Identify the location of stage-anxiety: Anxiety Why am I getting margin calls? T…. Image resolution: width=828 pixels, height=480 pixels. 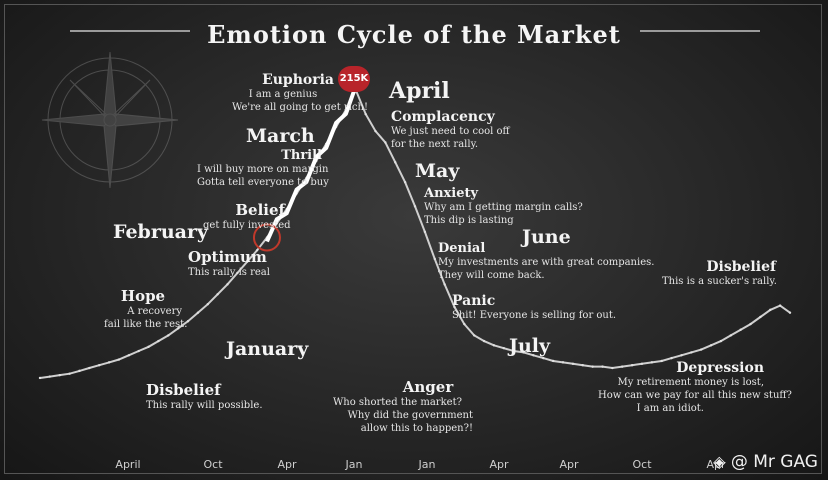
(503, 206).